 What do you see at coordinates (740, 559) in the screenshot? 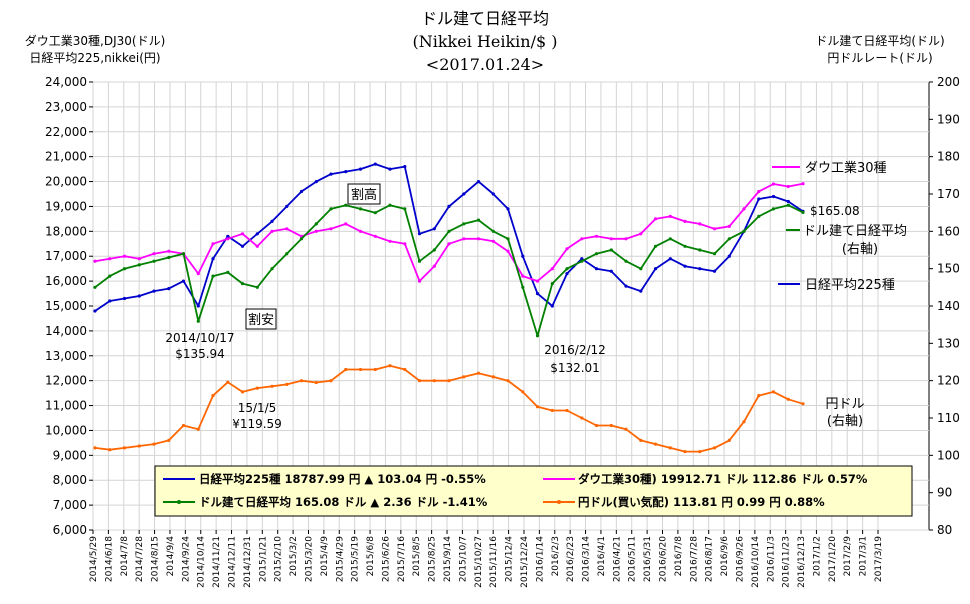
I see `x-tick-label: 2016/9/26` at bounding box center [740, 559].